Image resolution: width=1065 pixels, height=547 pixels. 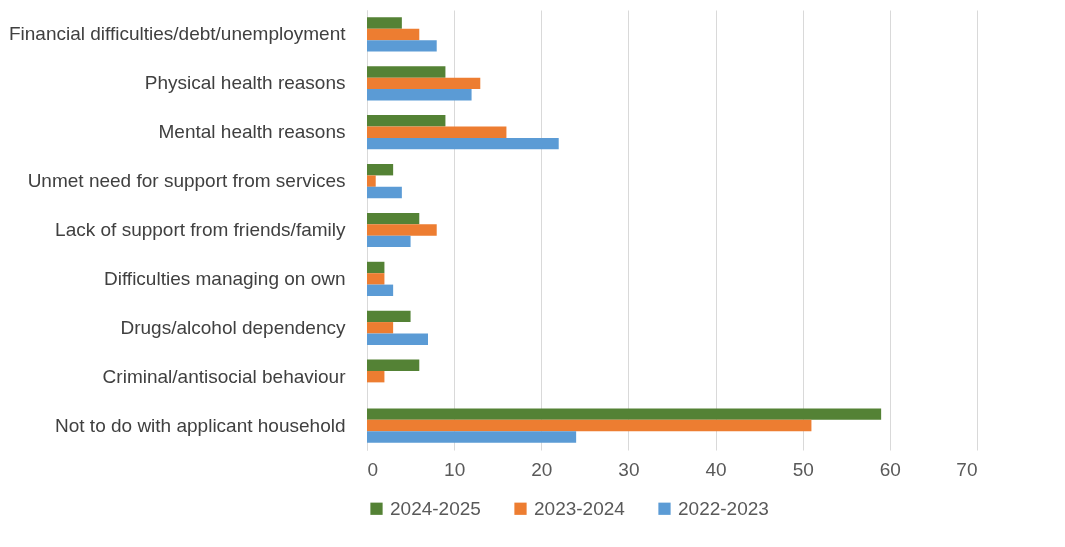 What do you see at coordinates (803, 469) in the screenshot?
I see `x-tick-label: 50` at bounding box center [803, 469].